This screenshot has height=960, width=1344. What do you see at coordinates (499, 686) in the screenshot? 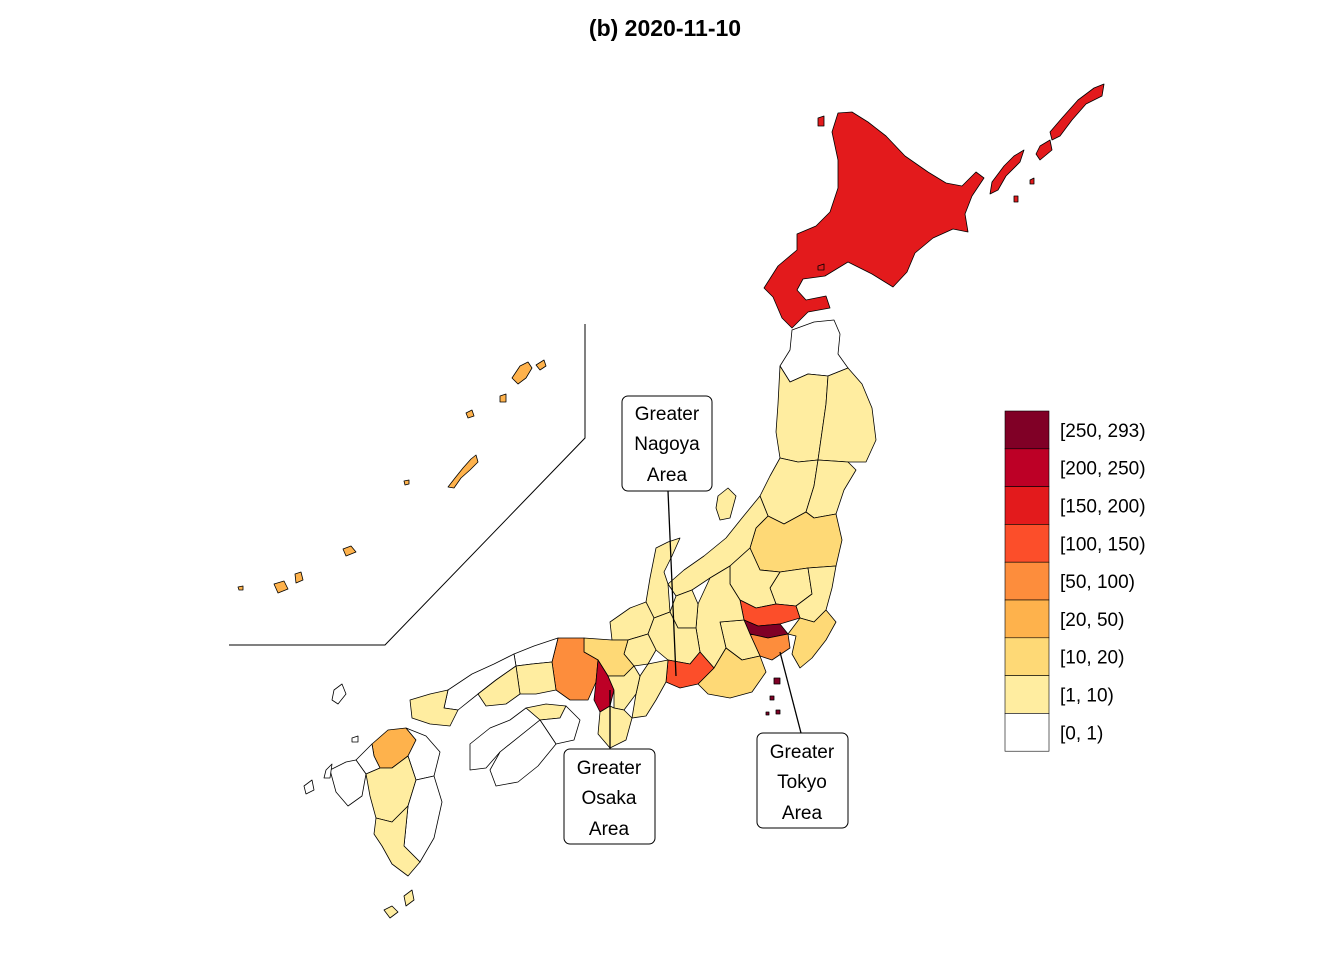
I see `region-hiroshima` at bounding box center [499, 686].